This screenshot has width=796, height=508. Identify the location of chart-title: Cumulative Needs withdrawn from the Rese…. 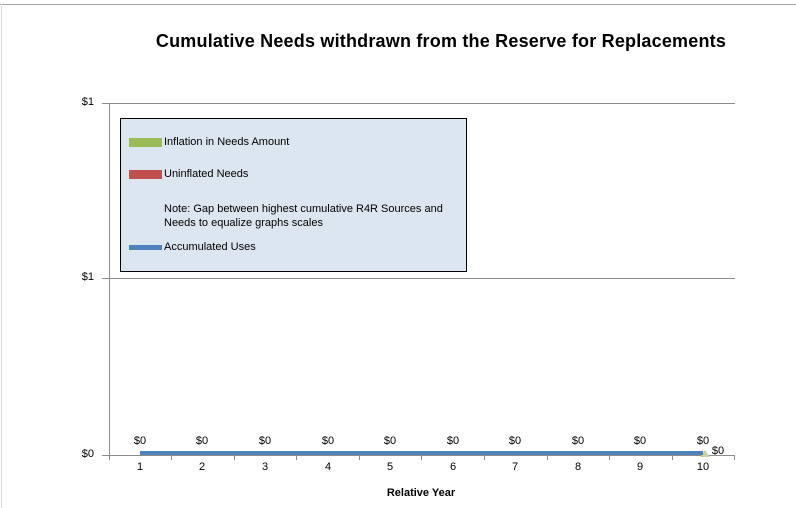
(441, 41).